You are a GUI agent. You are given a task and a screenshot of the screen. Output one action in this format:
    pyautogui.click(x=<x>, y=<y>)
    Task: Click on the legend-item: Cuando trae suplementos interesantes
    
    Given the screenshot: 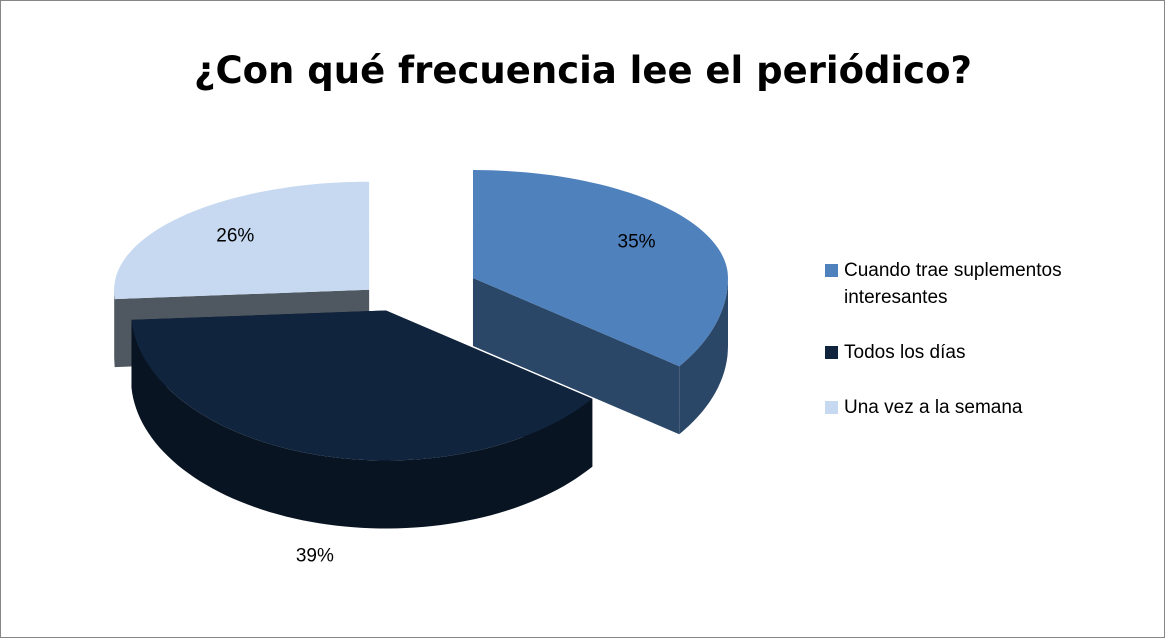 What is the action you would take?
    pyautogui.click(x=970, y=284)
    